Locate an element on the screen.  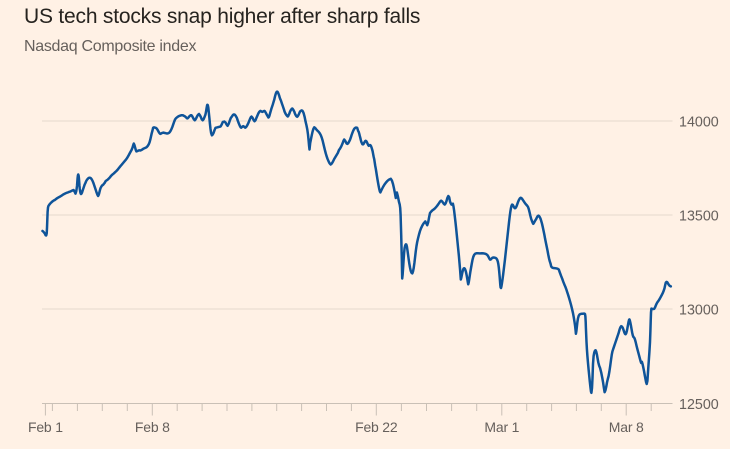
svg-text: Feb 22 is located at coordinates (376, 427).